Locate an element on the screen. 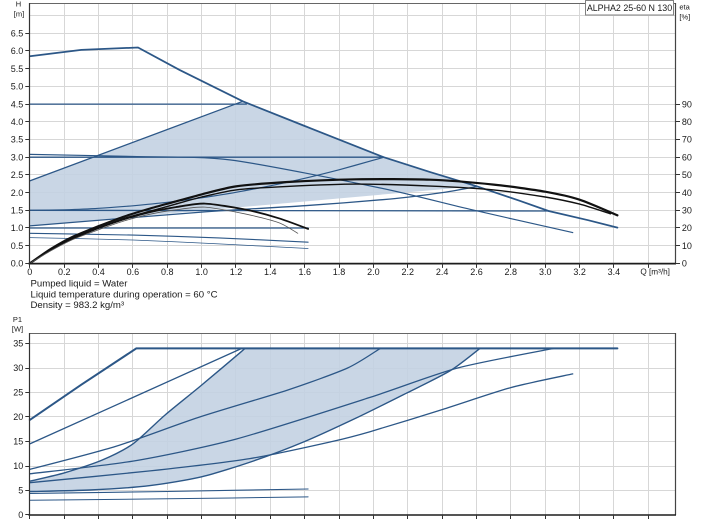 The image size is (704, 528). svg-text: 6.5 is located at coordinates (17, 34).